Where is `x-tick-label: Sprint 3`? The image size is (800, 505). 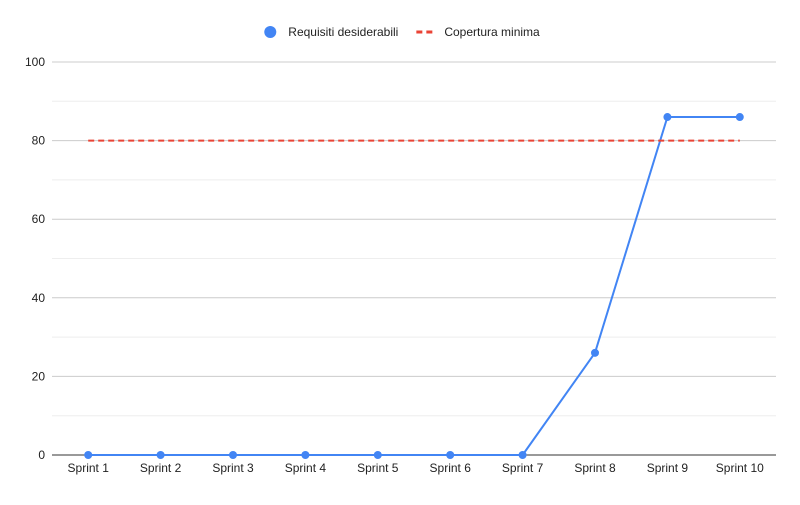 x-tick-label: Sprint 3 is located at coordinates (233, 468).